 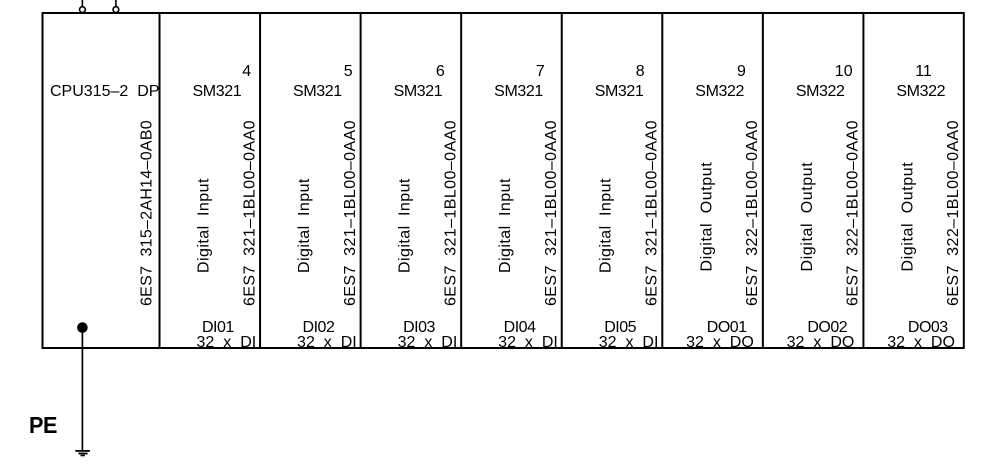 I want to click on svg-text: 8, so click(x=640, y=71).